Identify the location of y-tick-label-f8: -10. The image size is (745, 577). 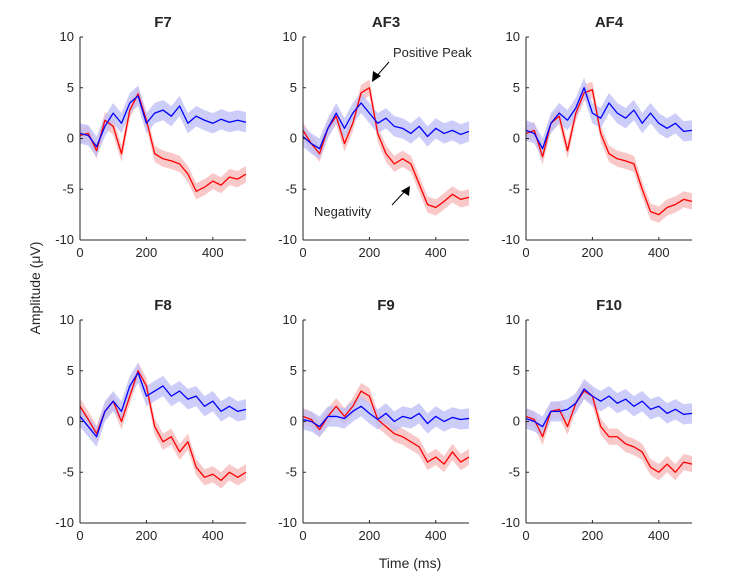
(64, 522).